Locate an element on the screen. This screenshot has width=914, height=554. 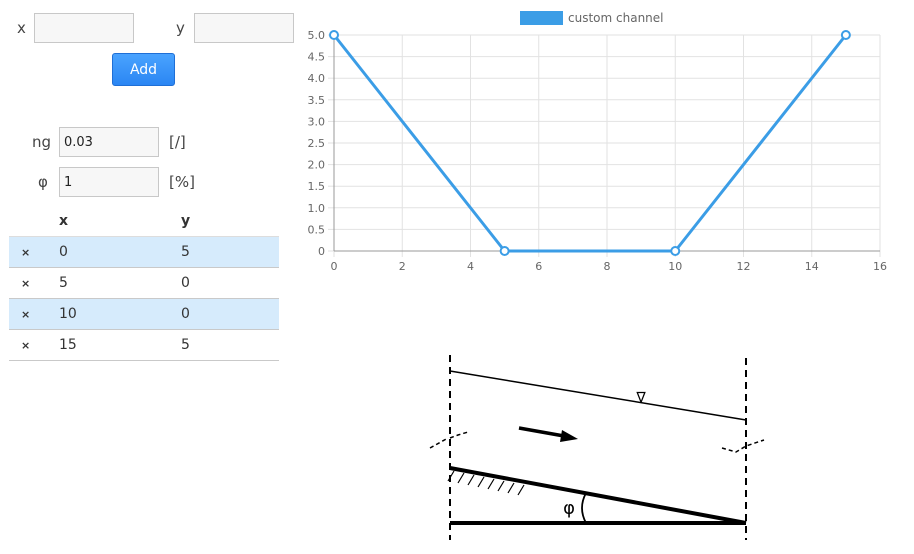
channel-bed-line is located at coordinates (598, 495).